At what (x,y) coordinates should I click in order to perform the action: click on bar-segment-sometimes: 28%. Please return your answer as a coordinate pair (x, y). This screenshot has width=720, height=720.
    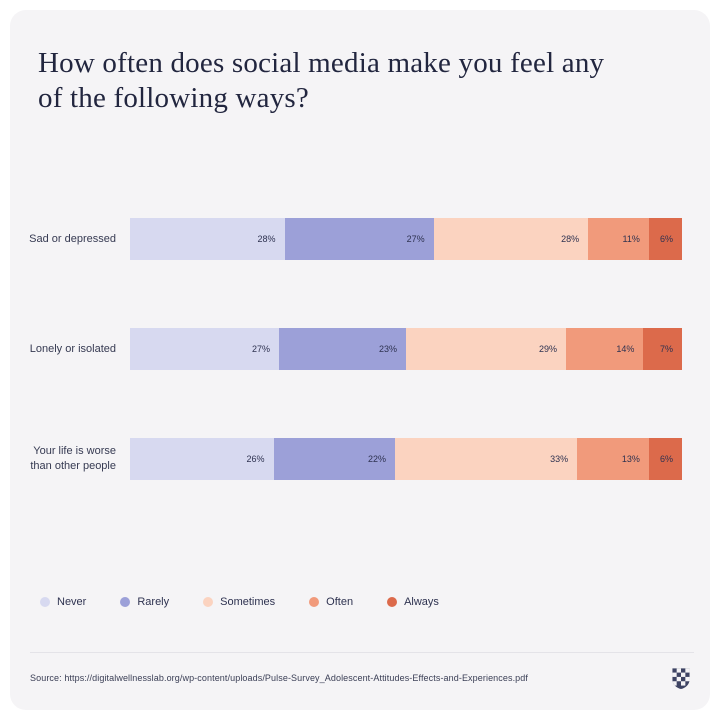
    Looking at the image, I should click on (511, 239).